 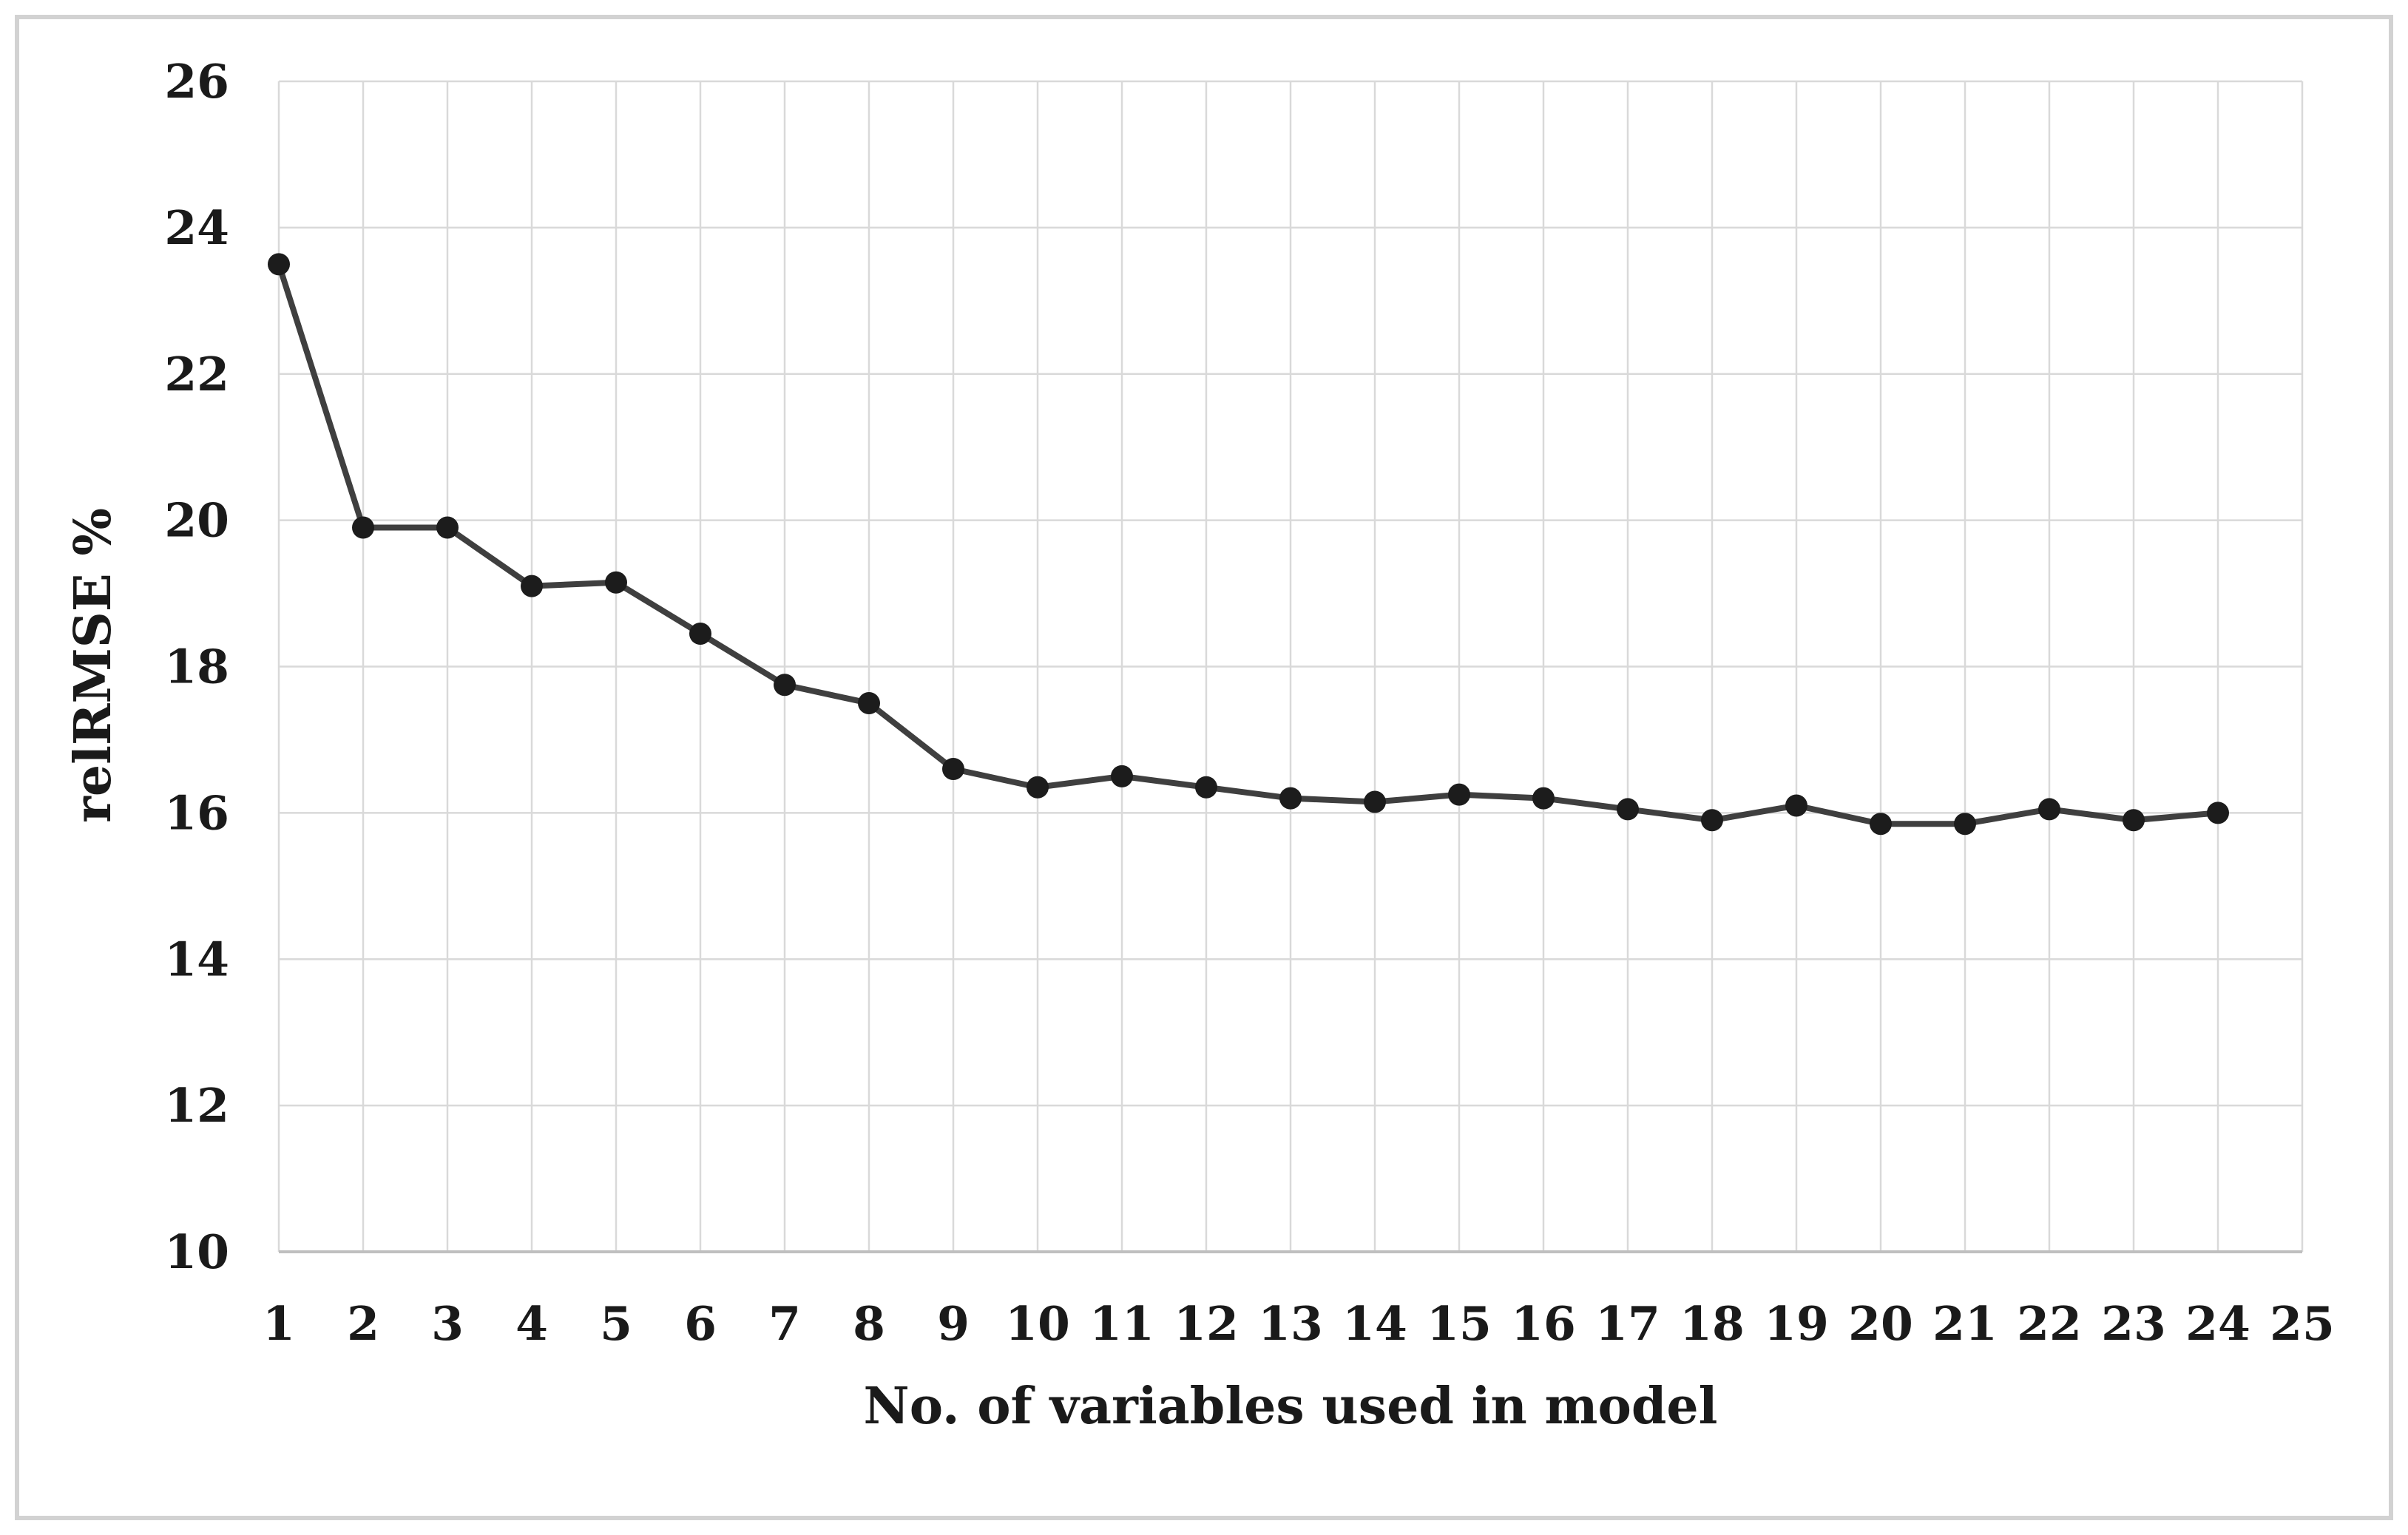 I want to click on x-tick-label: 3, so click(x=448, y=1323).